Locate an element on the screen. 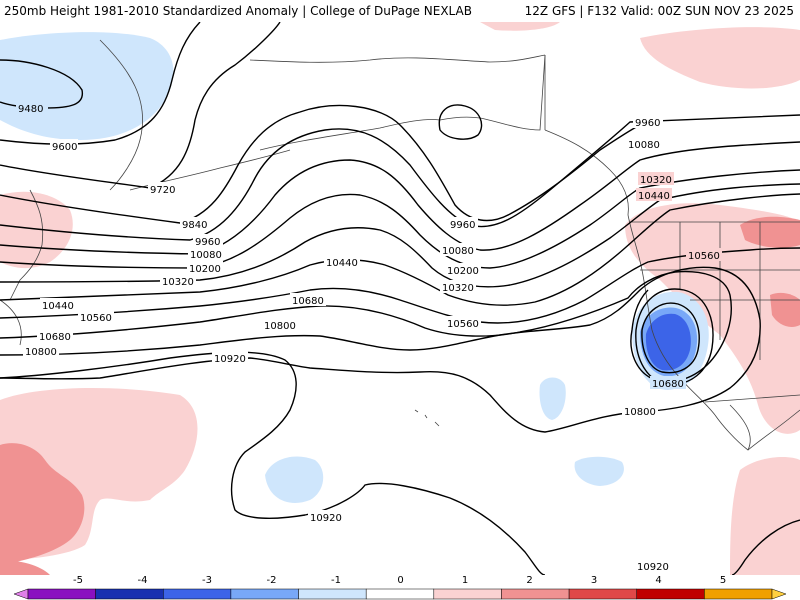 The height and width of the screenshot is (600, 800). label-10920-se: 10920 is located at coordinates (653, 567).